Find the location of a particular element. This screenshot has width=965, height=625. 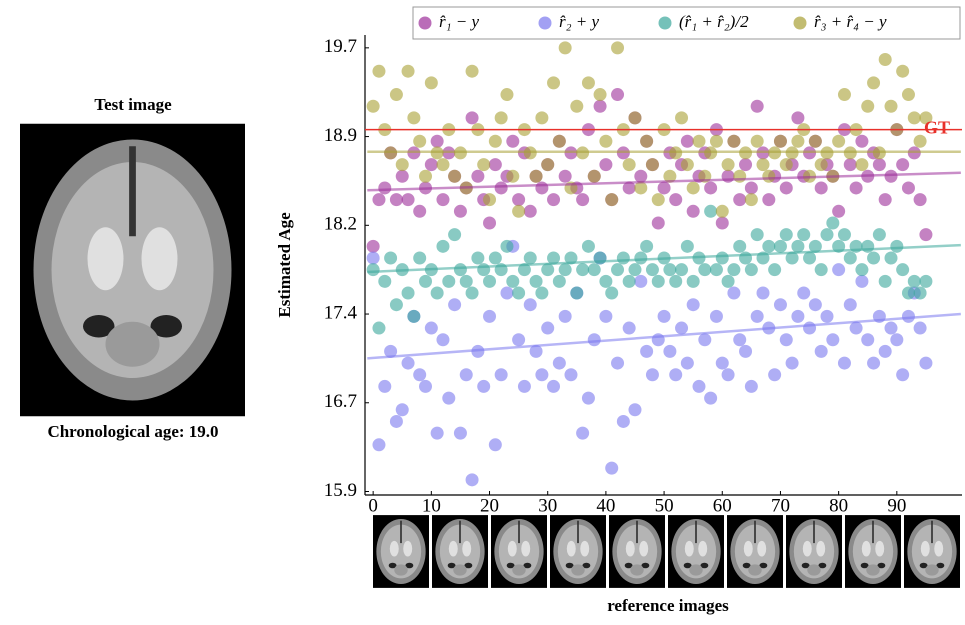

x-tick-label: 40 is located at coordinates (605, 505).